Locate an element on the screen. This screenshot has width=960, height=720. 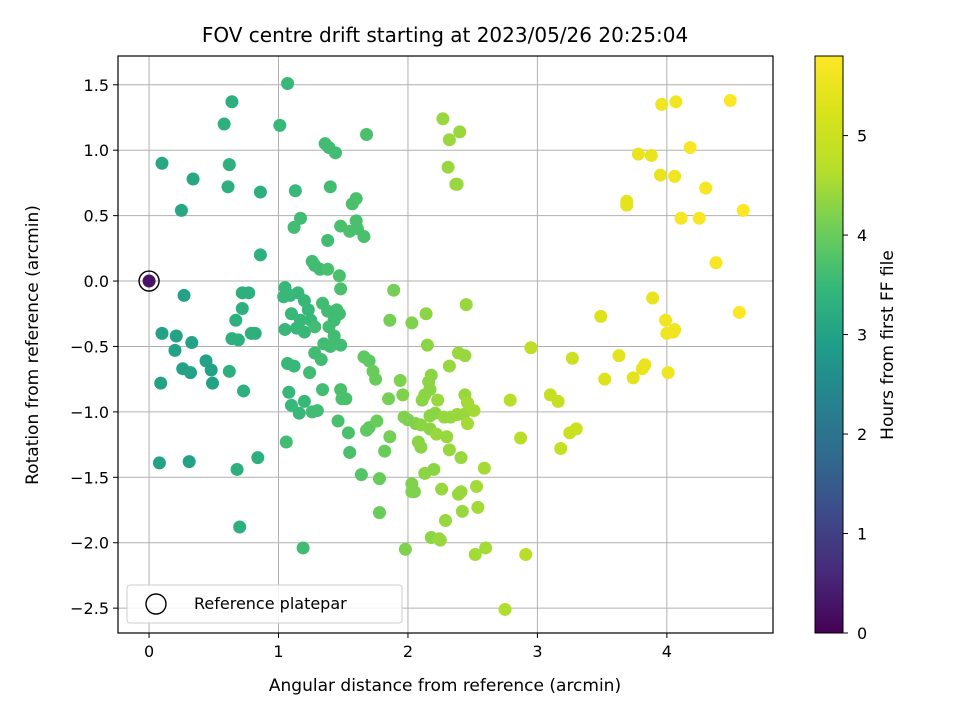
y-tick-label: 1.0 is located at coordinates (96, 150).